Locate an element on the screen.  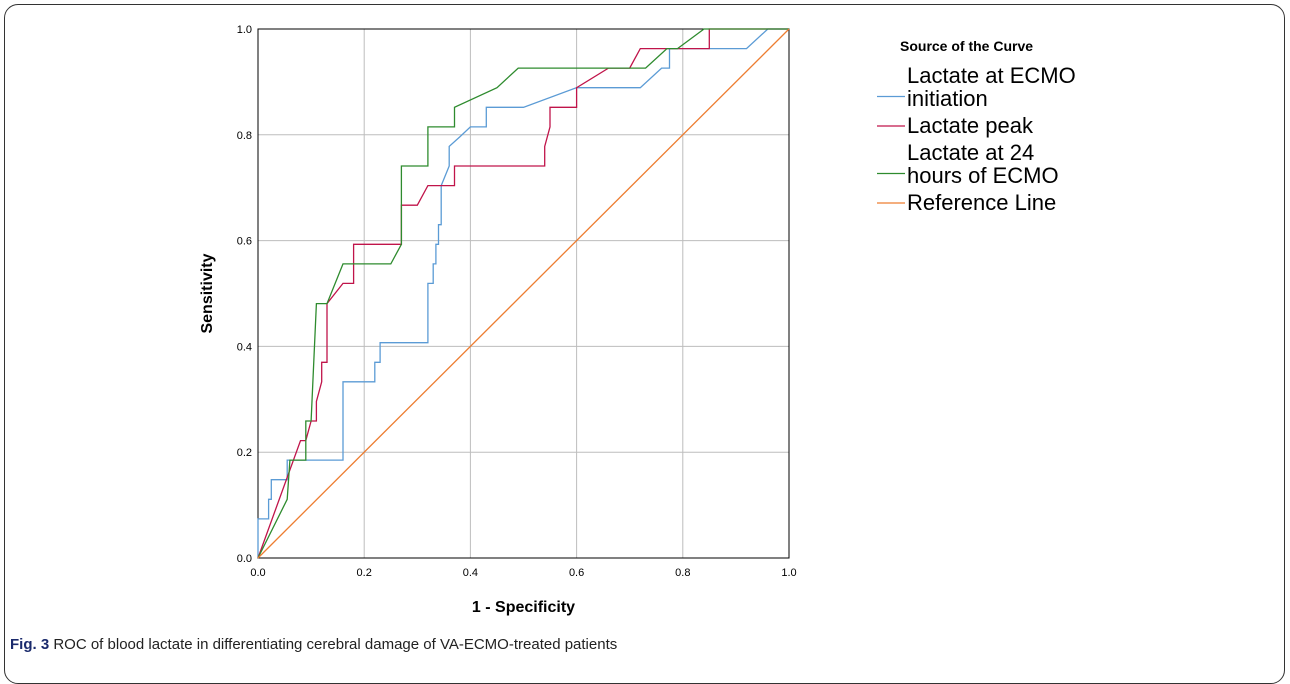
x-tick-label: 1.0 is located at coordinates (788, 573).